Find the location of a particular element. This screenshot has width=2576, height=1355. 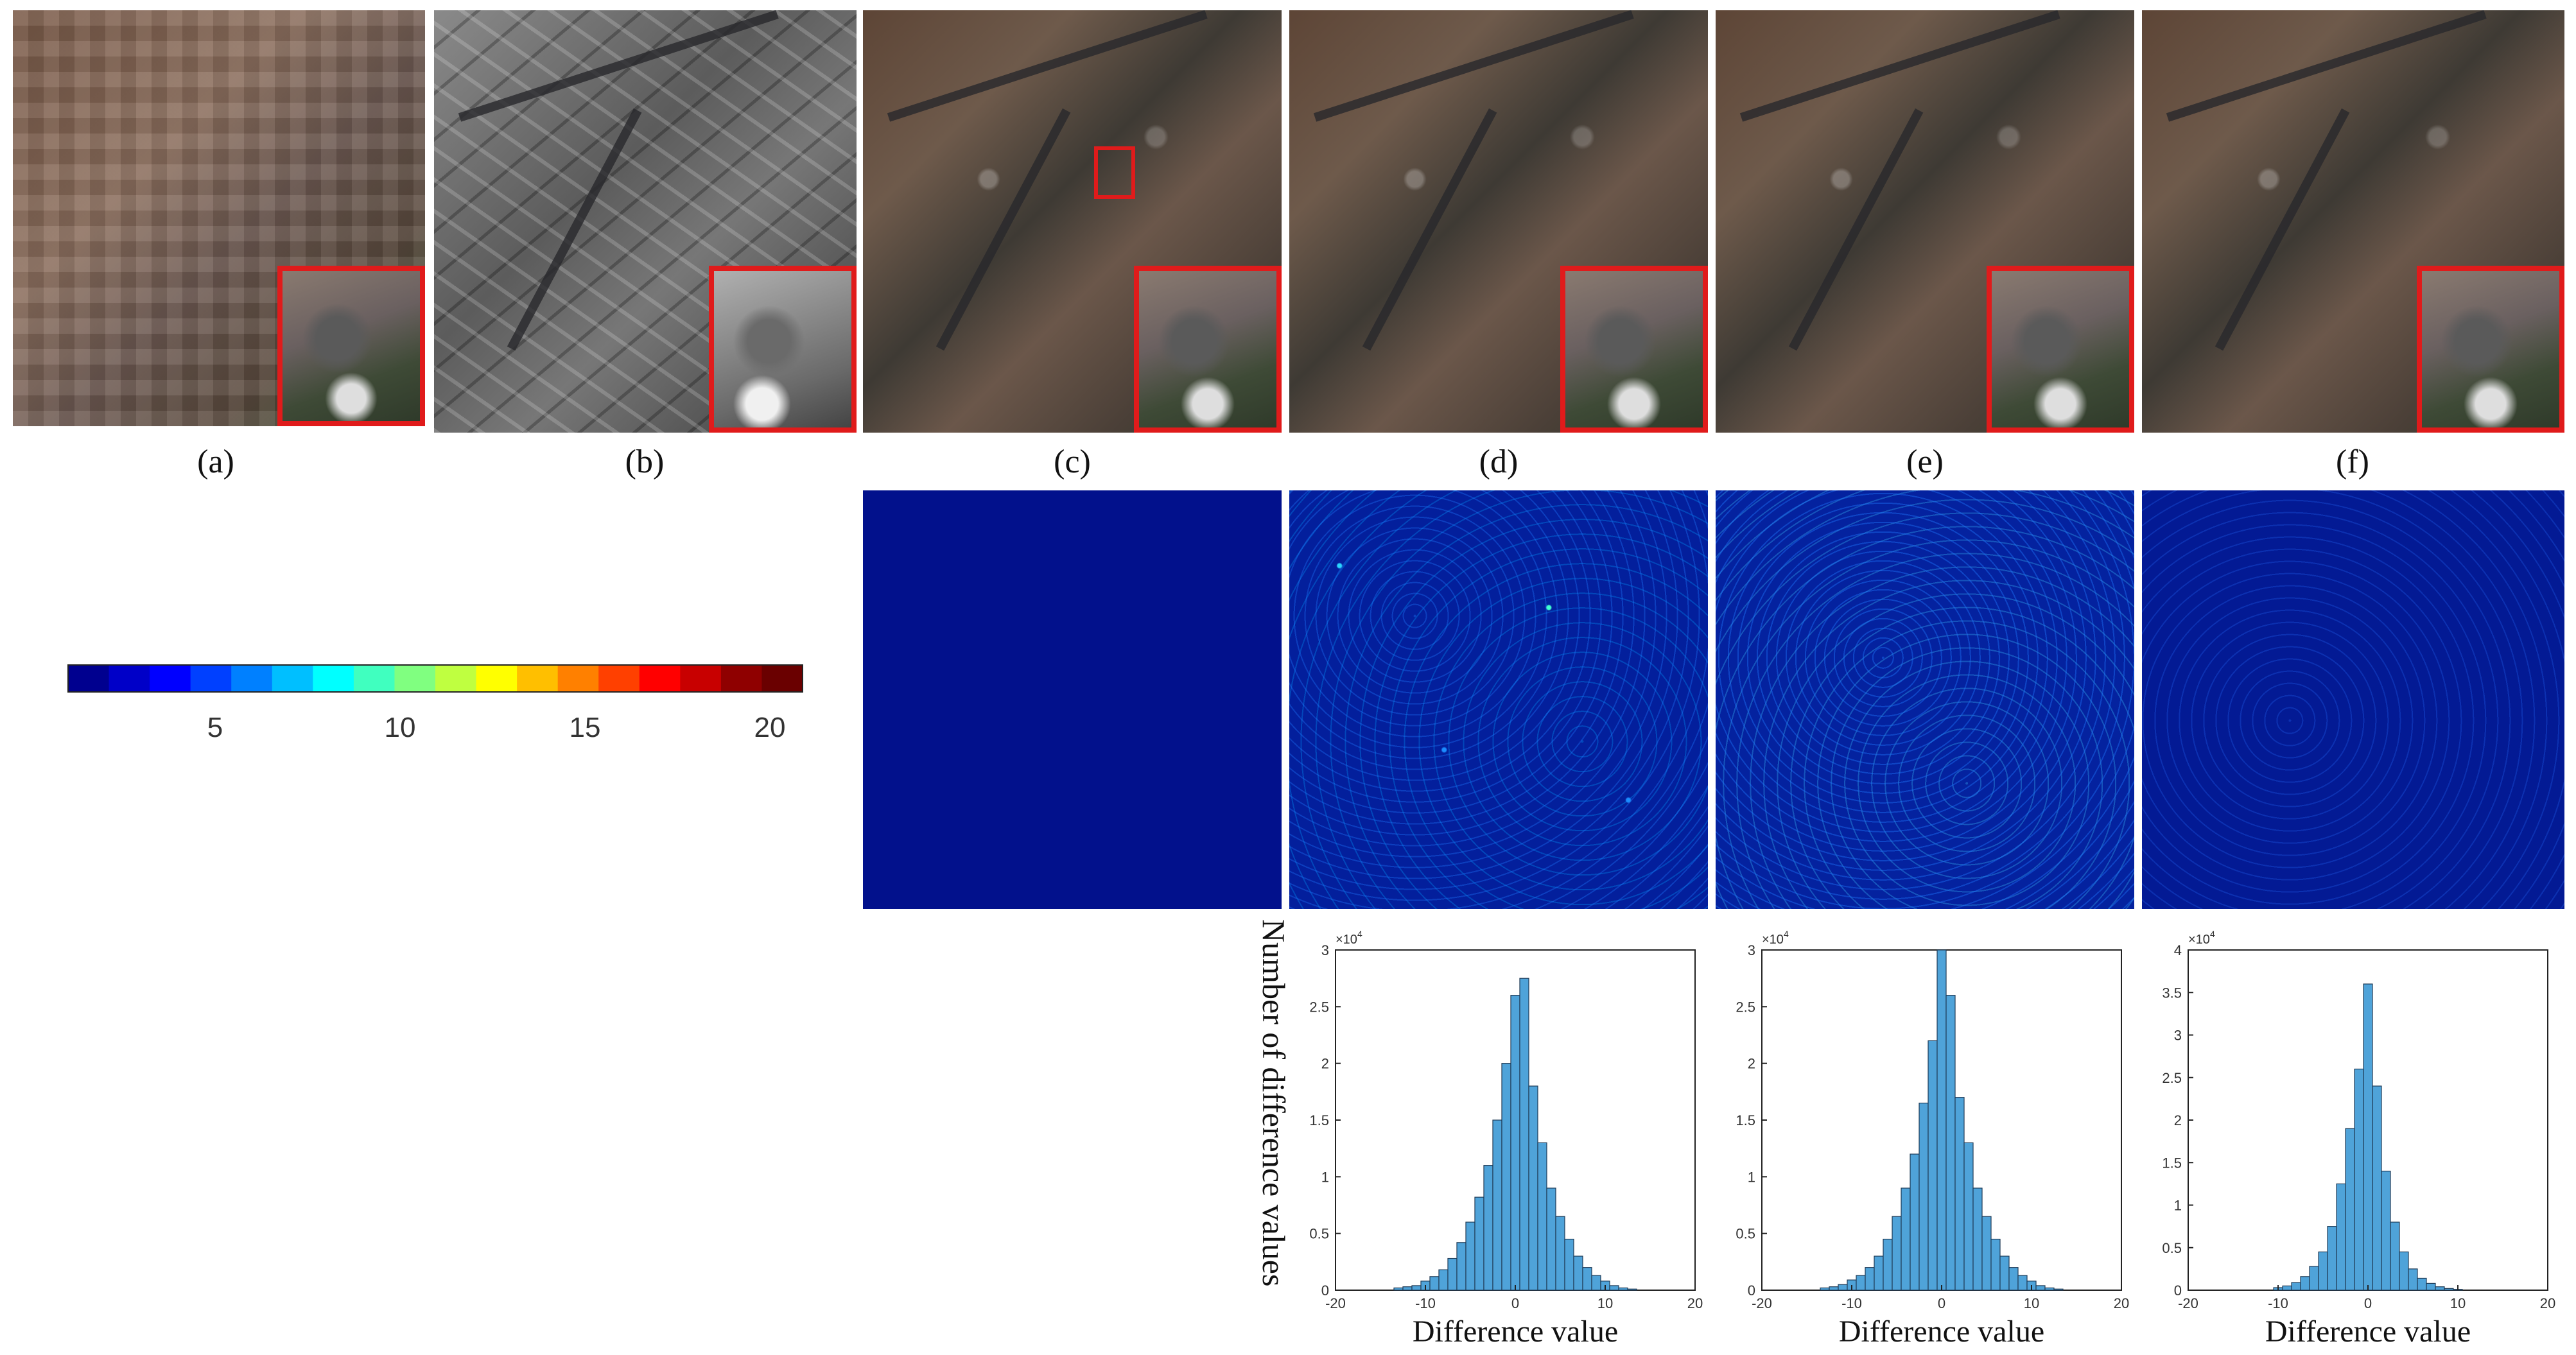

hist-ytick-label: 0 is located at coordinates (1325, 1290).